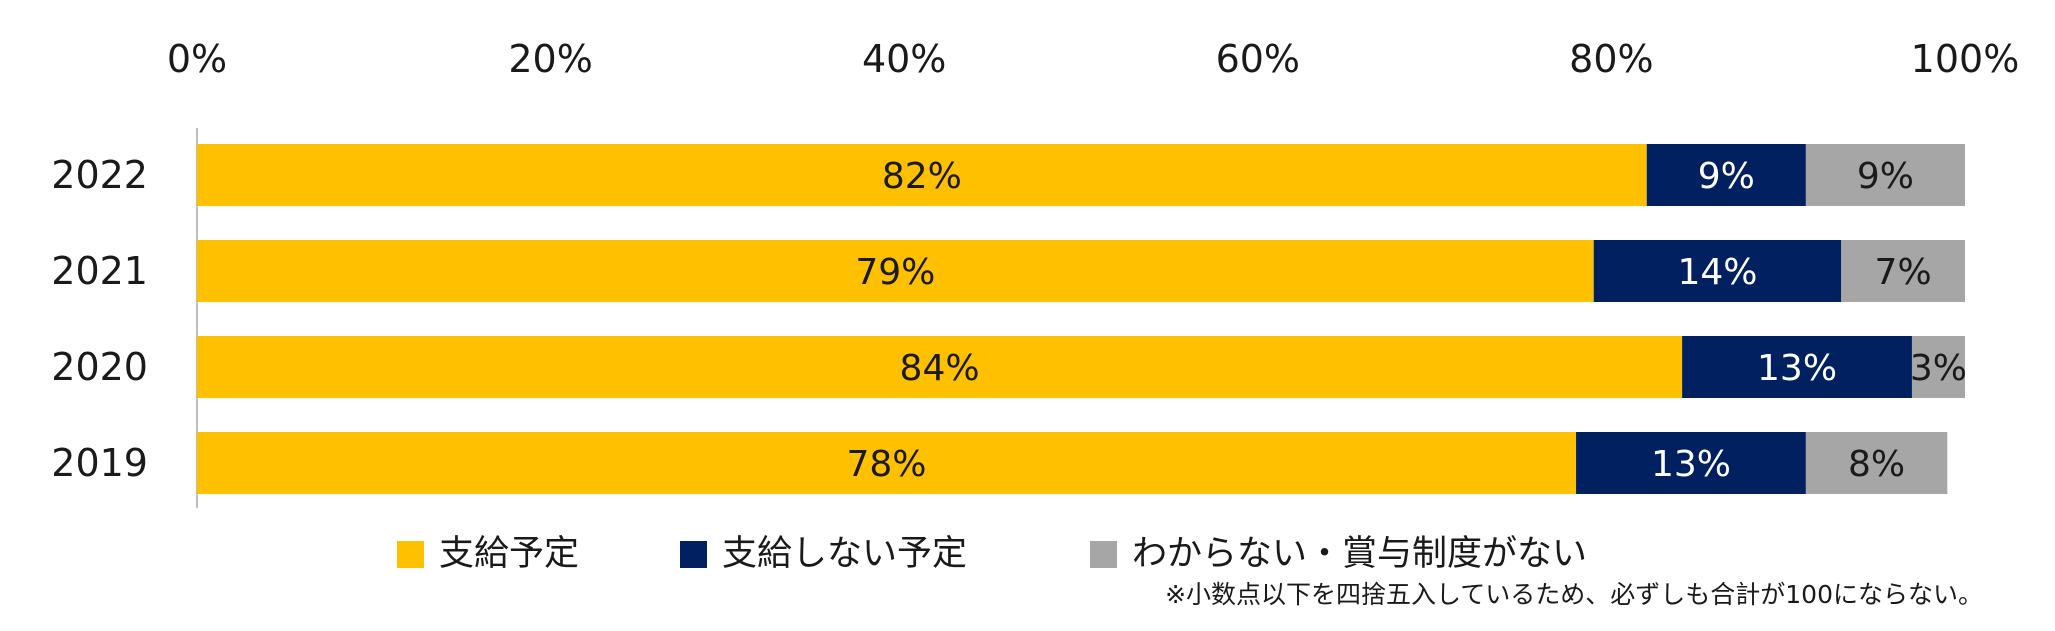  I want to click on category-label: 2021, so click(99, 271).